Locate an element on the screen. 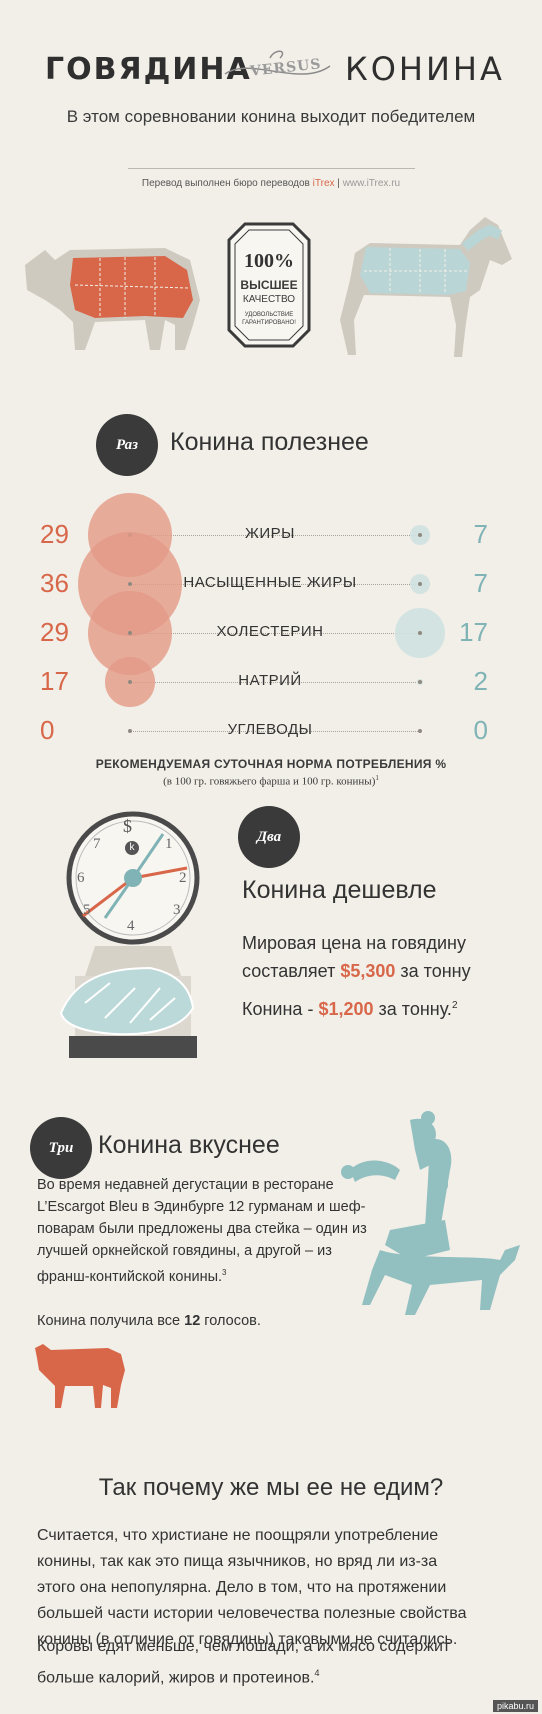 Image resolution: width=542 pixels, height=1714 pixels. section2-line2-post: за тонну is located at coordinates (435, 971).